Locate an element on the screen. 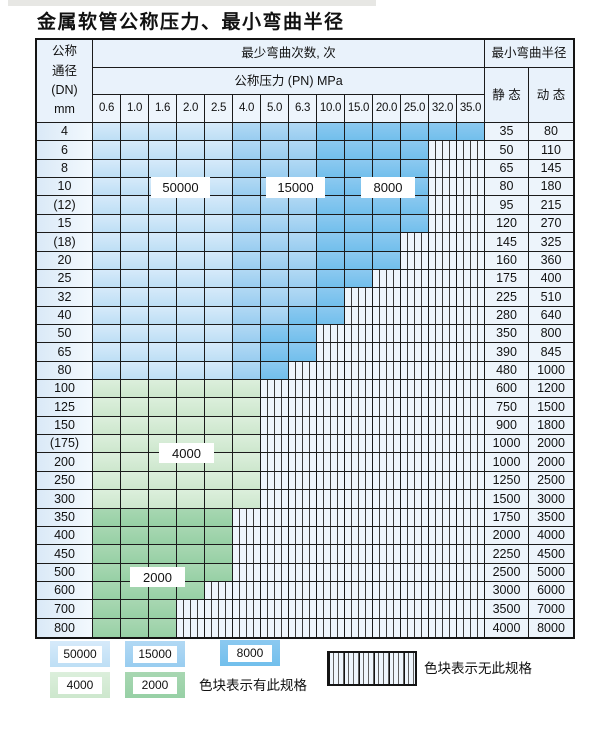  dn-cell: 20 is located at coordinates (65, 260).